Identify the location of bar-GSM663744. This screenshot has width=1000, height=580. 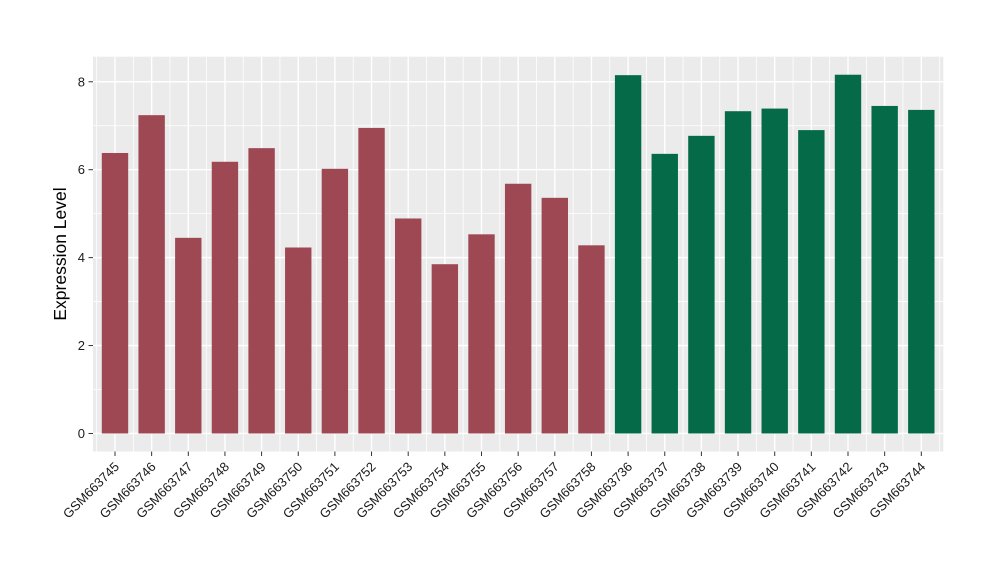
(921, 271).